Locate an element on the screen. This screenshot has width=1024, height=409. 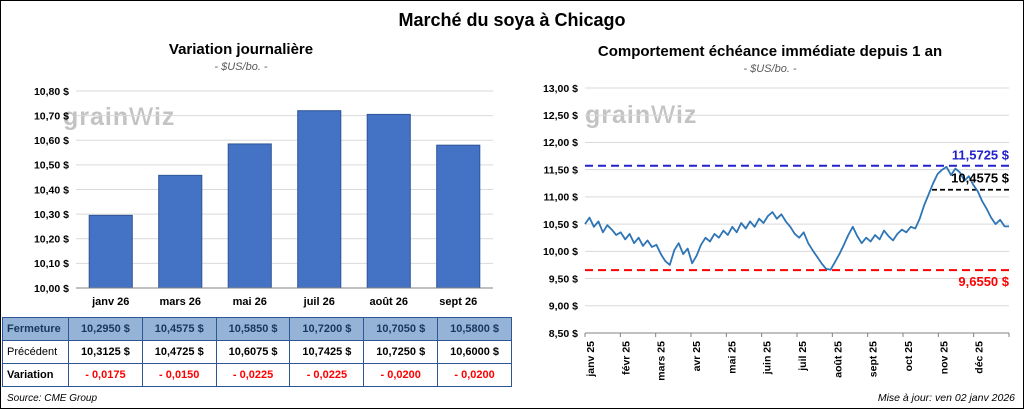
x-axis-category-label: janv 26 is located at coordinates (110, 302).